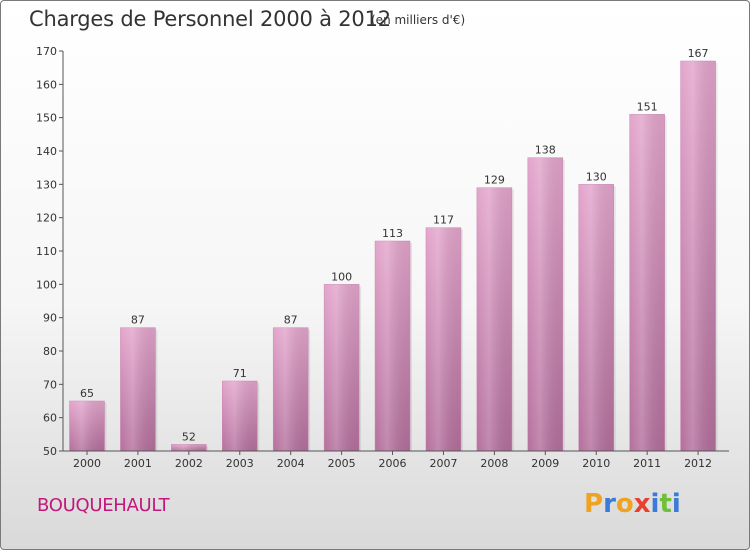 This screenshot has height=550, width=750. I want to click on y-tick-label: 90, so click(50, 318).